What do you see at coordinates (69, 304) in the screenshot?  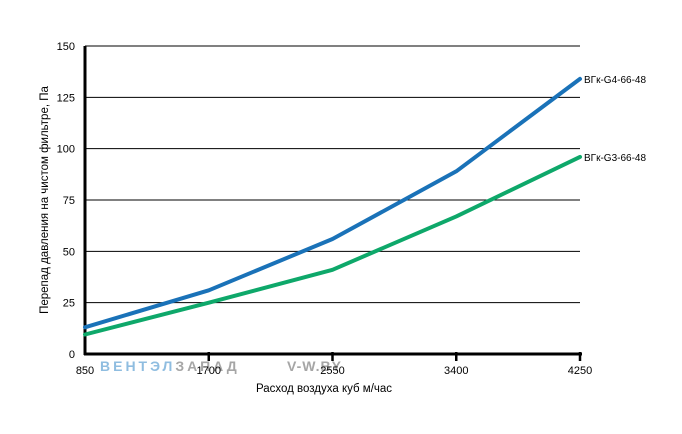 I see `y-tick-label-1: 25` at bounding box center [69, 304].